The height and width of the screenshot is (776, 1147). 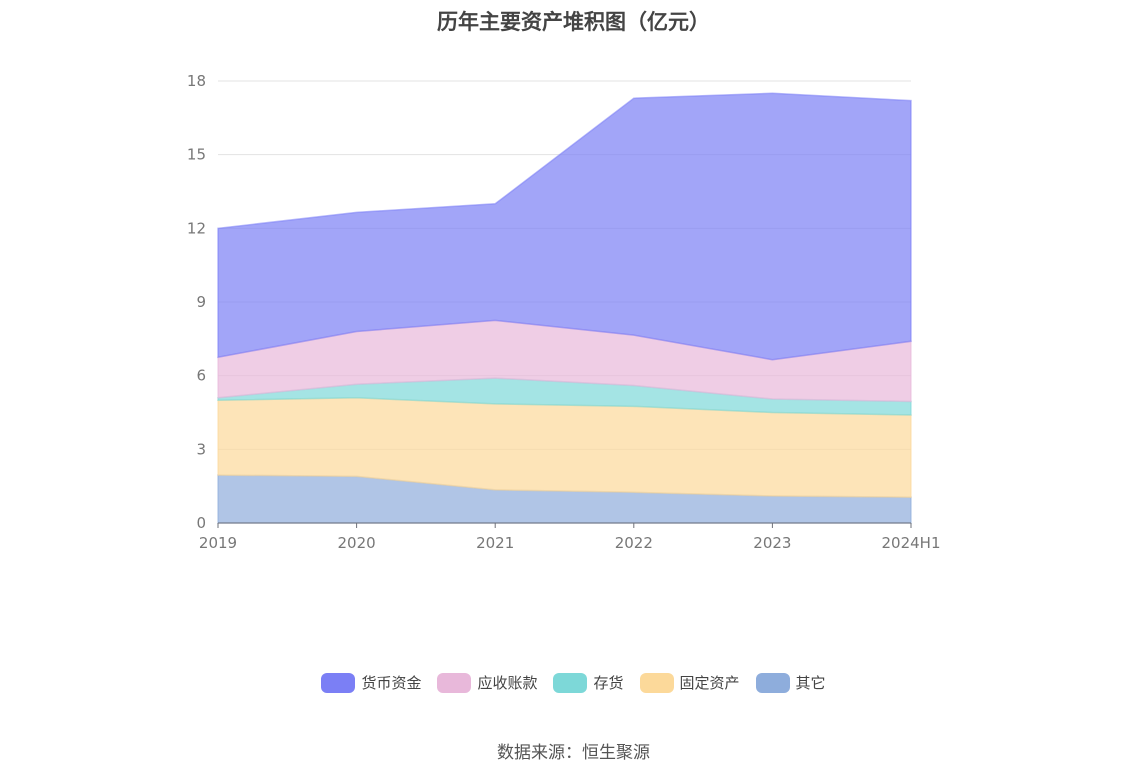 What do you see at coordinates (810, 683) in the screenshot?
I see `legend-label: 其它` at bounding box center [810, 683].